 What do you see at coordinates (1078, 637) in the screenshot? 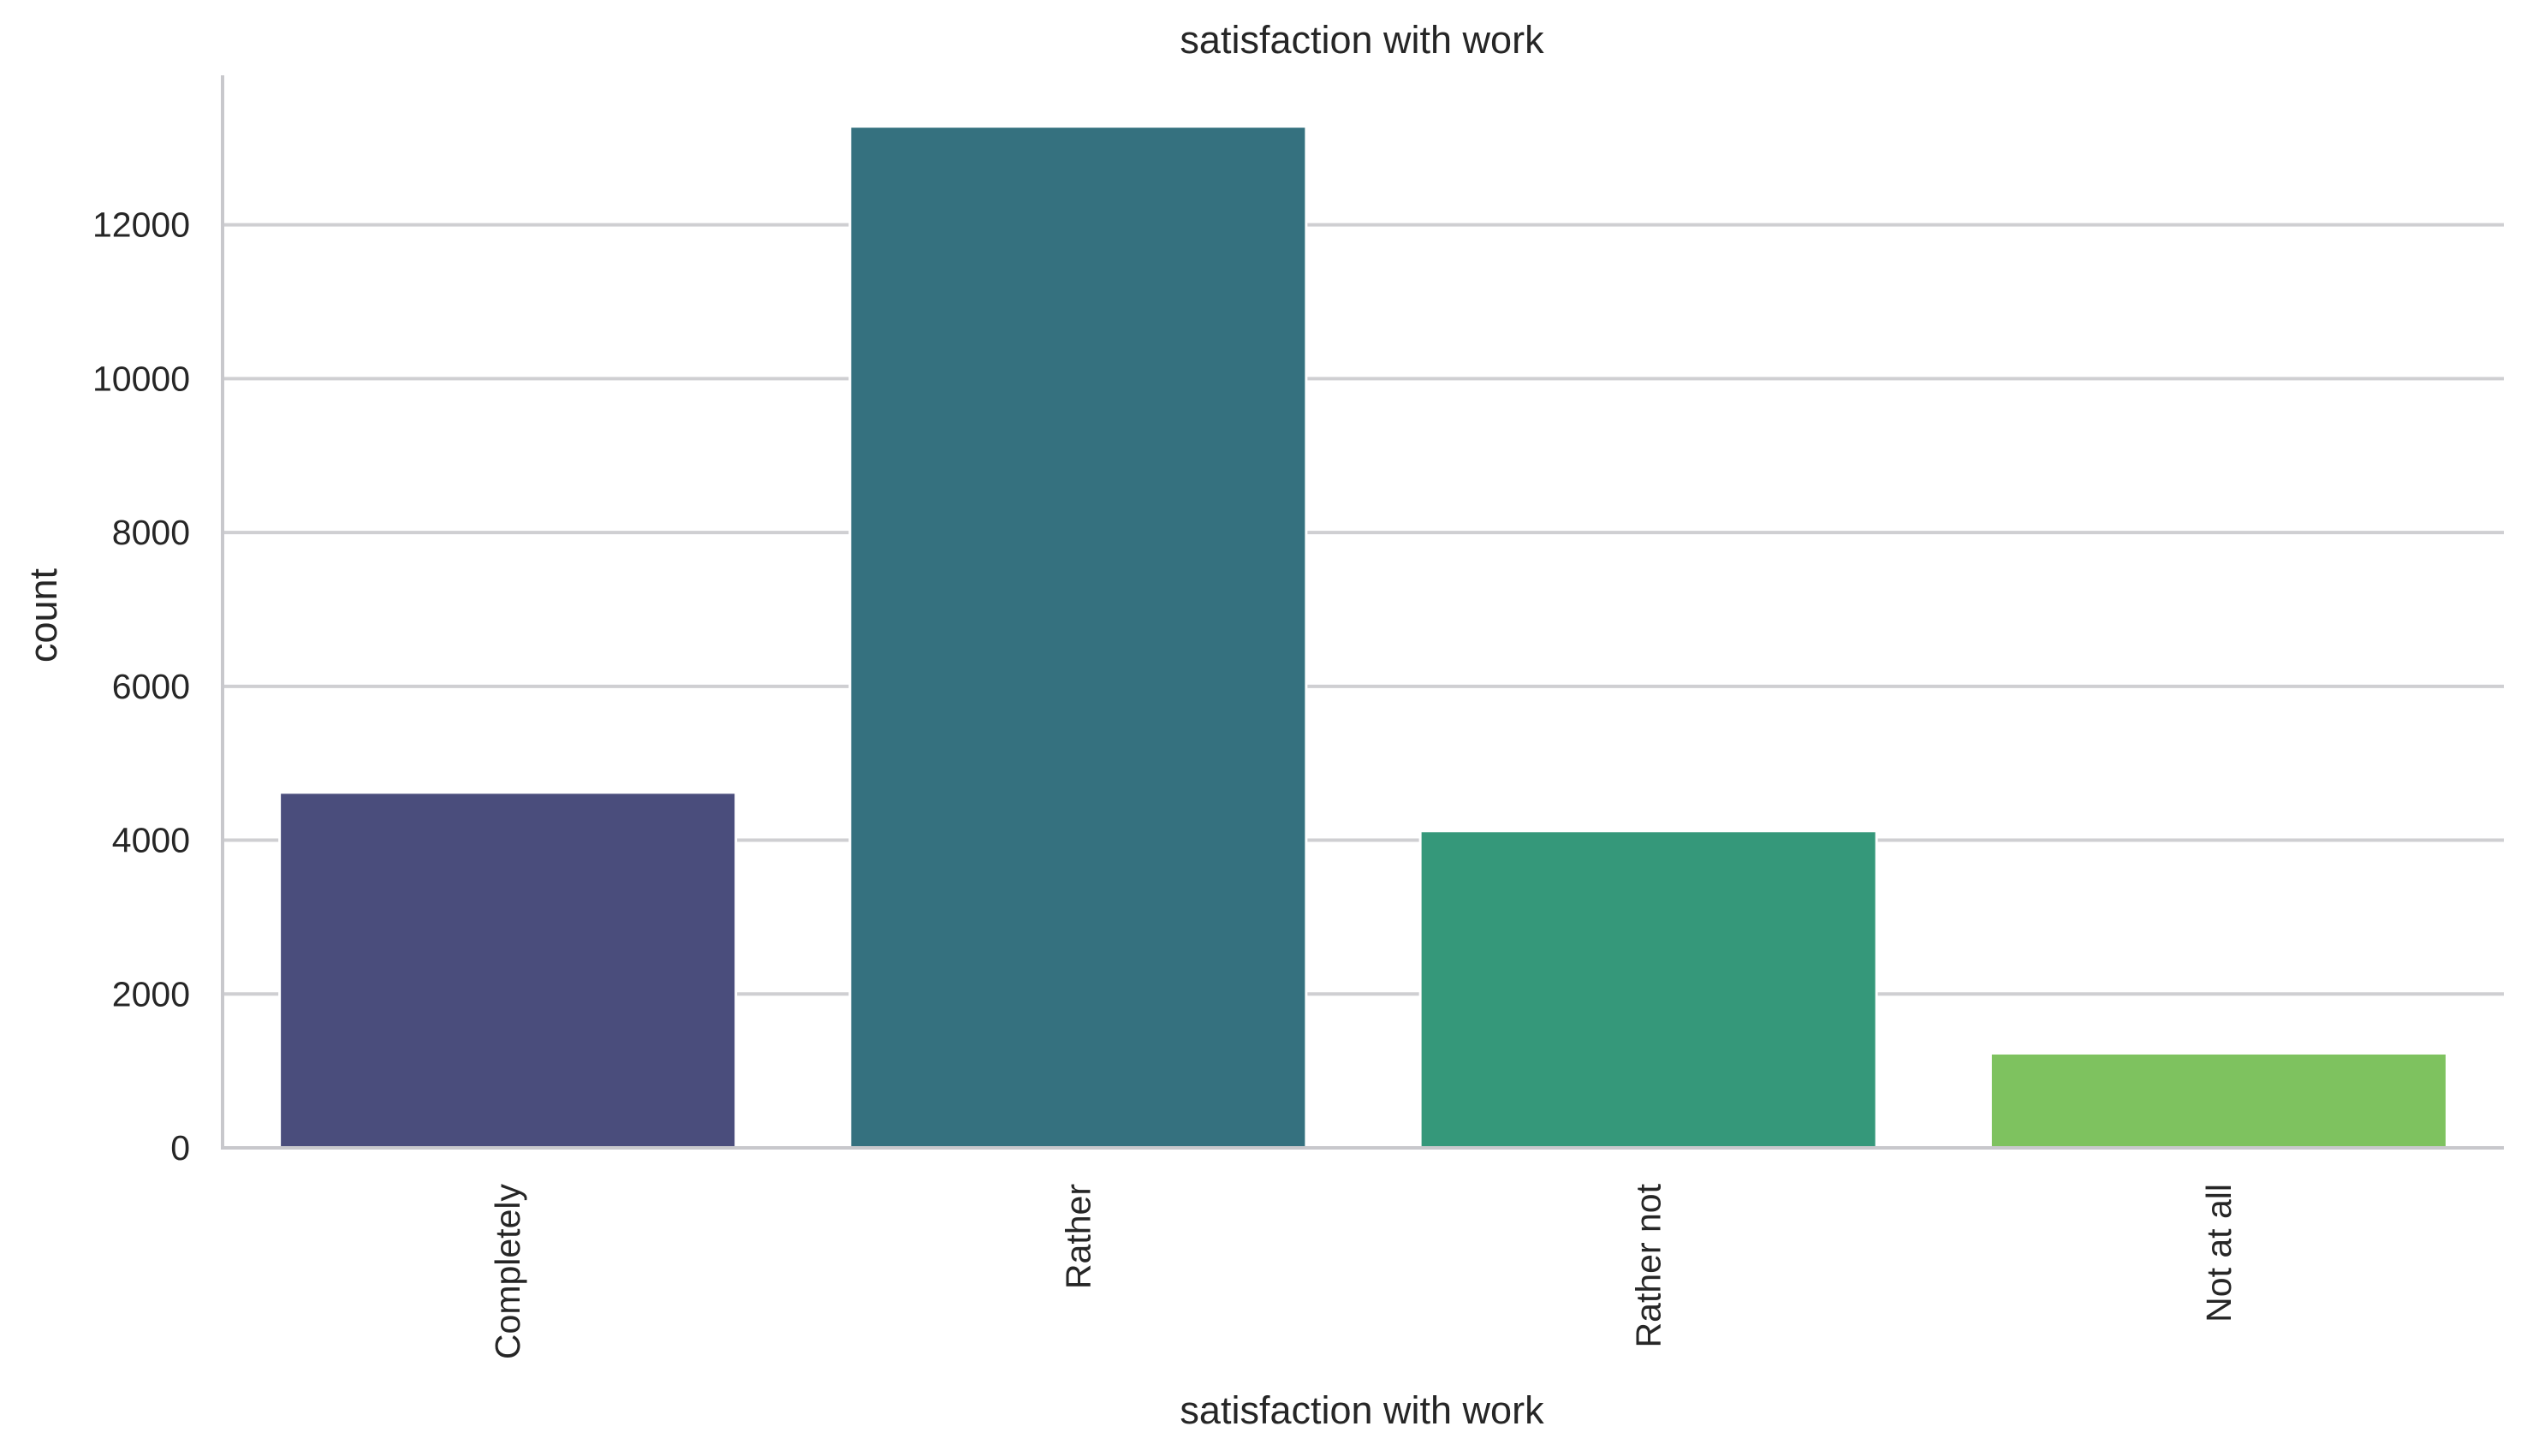
I see `bar-rather` at bounding box center [1078, 637].